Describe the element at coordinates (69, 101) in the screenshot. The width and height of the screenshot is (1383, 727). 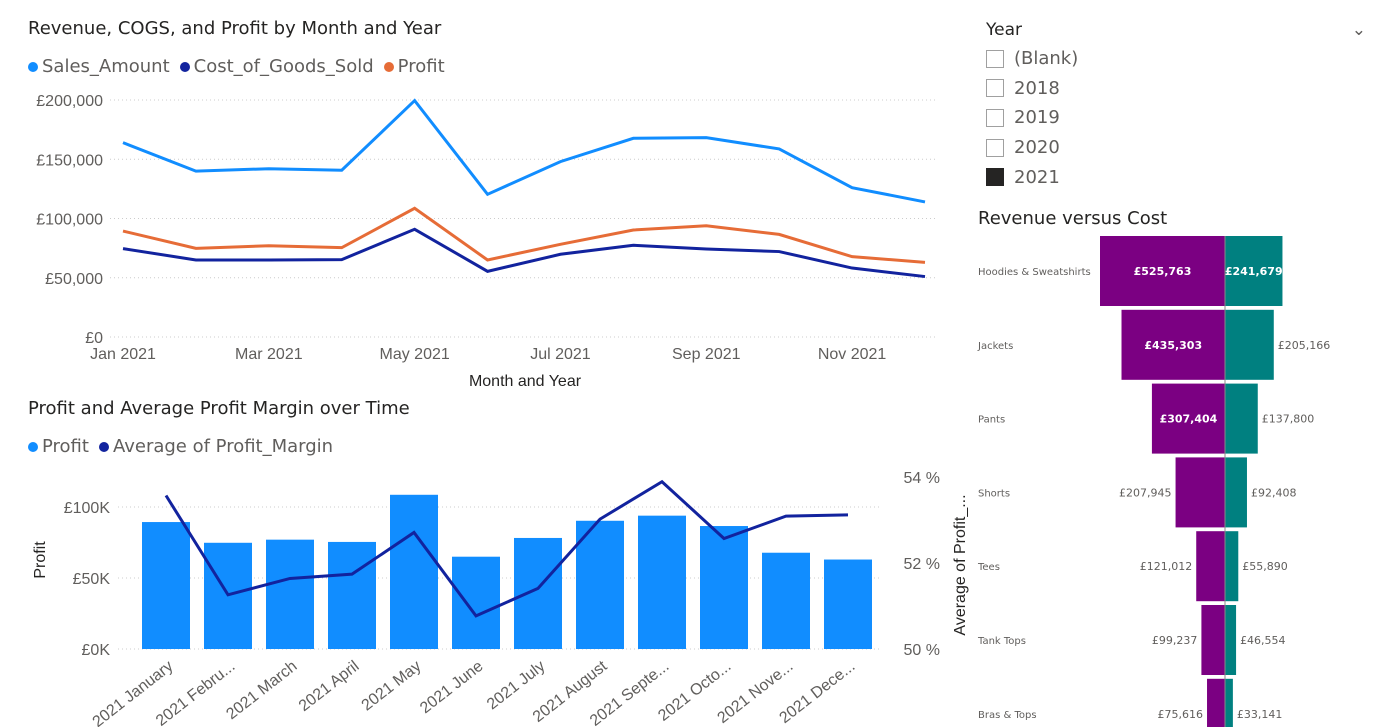
I see `y-tick-label: £200,000` at that location.